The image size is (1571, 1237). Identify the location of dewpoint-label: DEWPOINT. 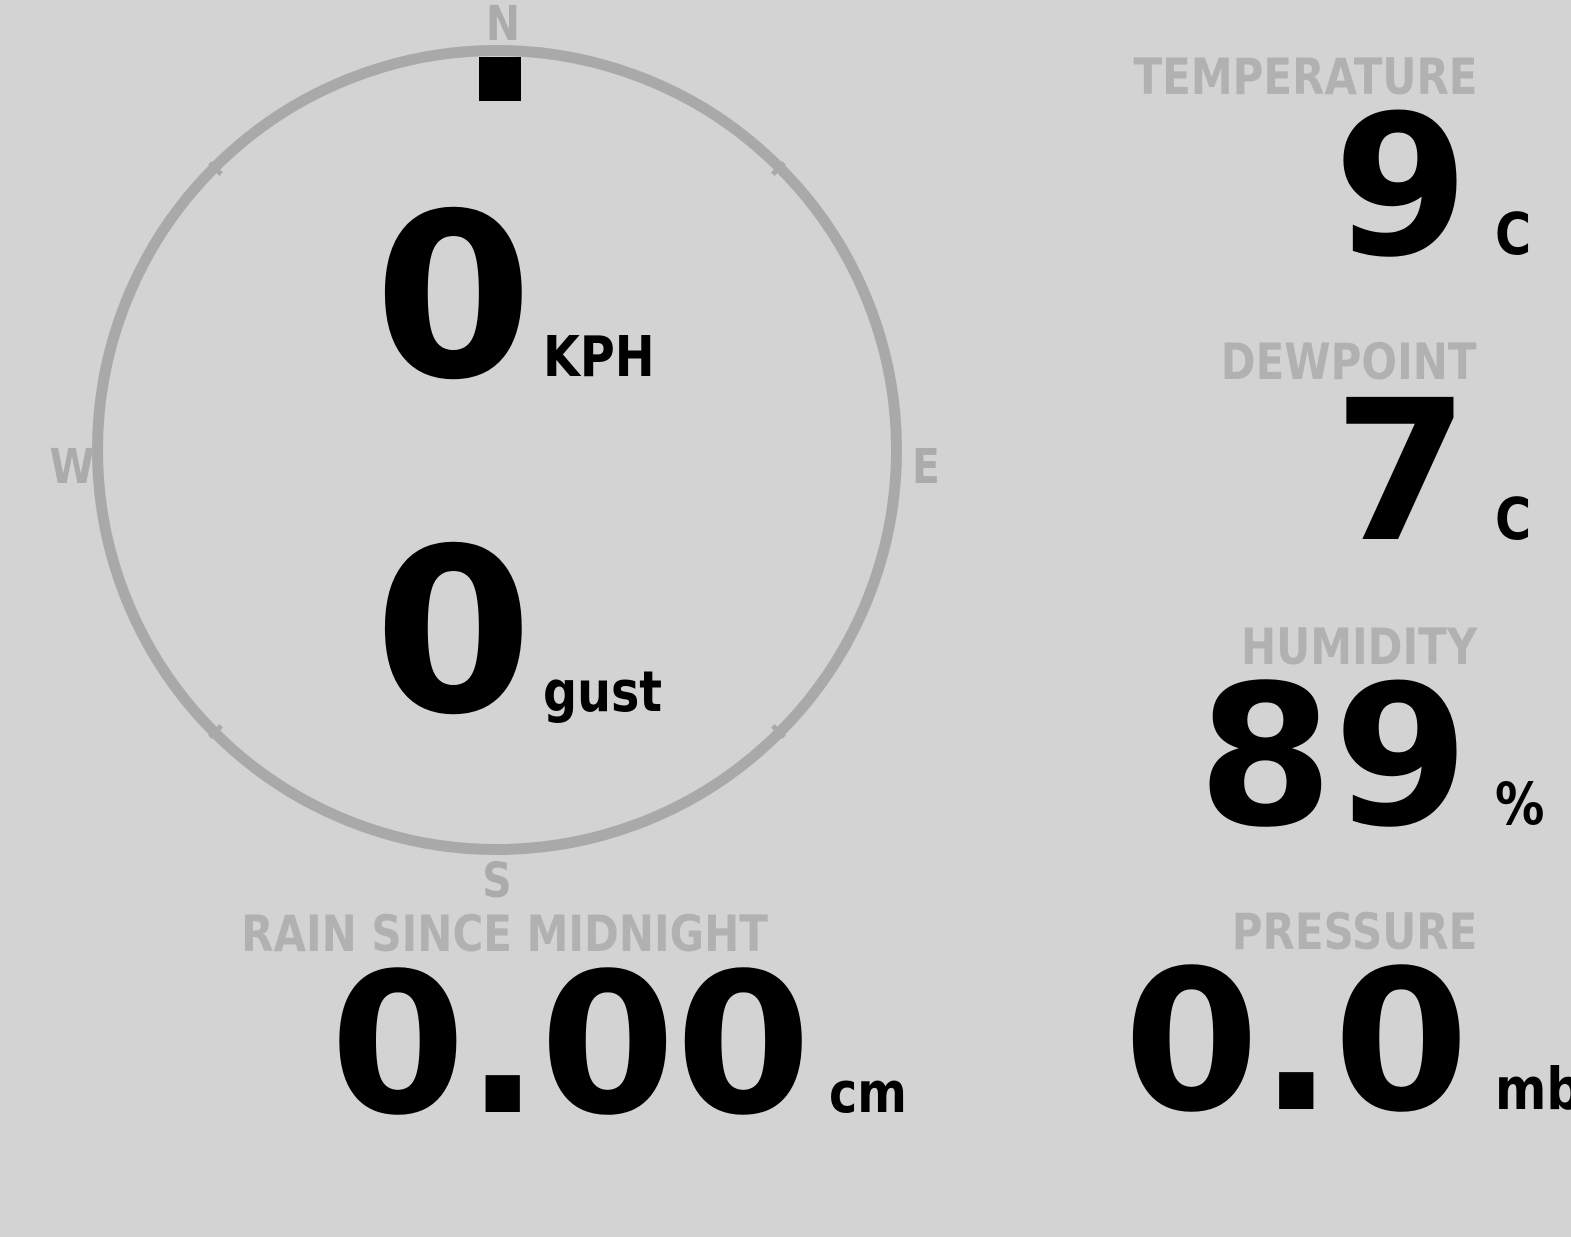
(1349, 362).